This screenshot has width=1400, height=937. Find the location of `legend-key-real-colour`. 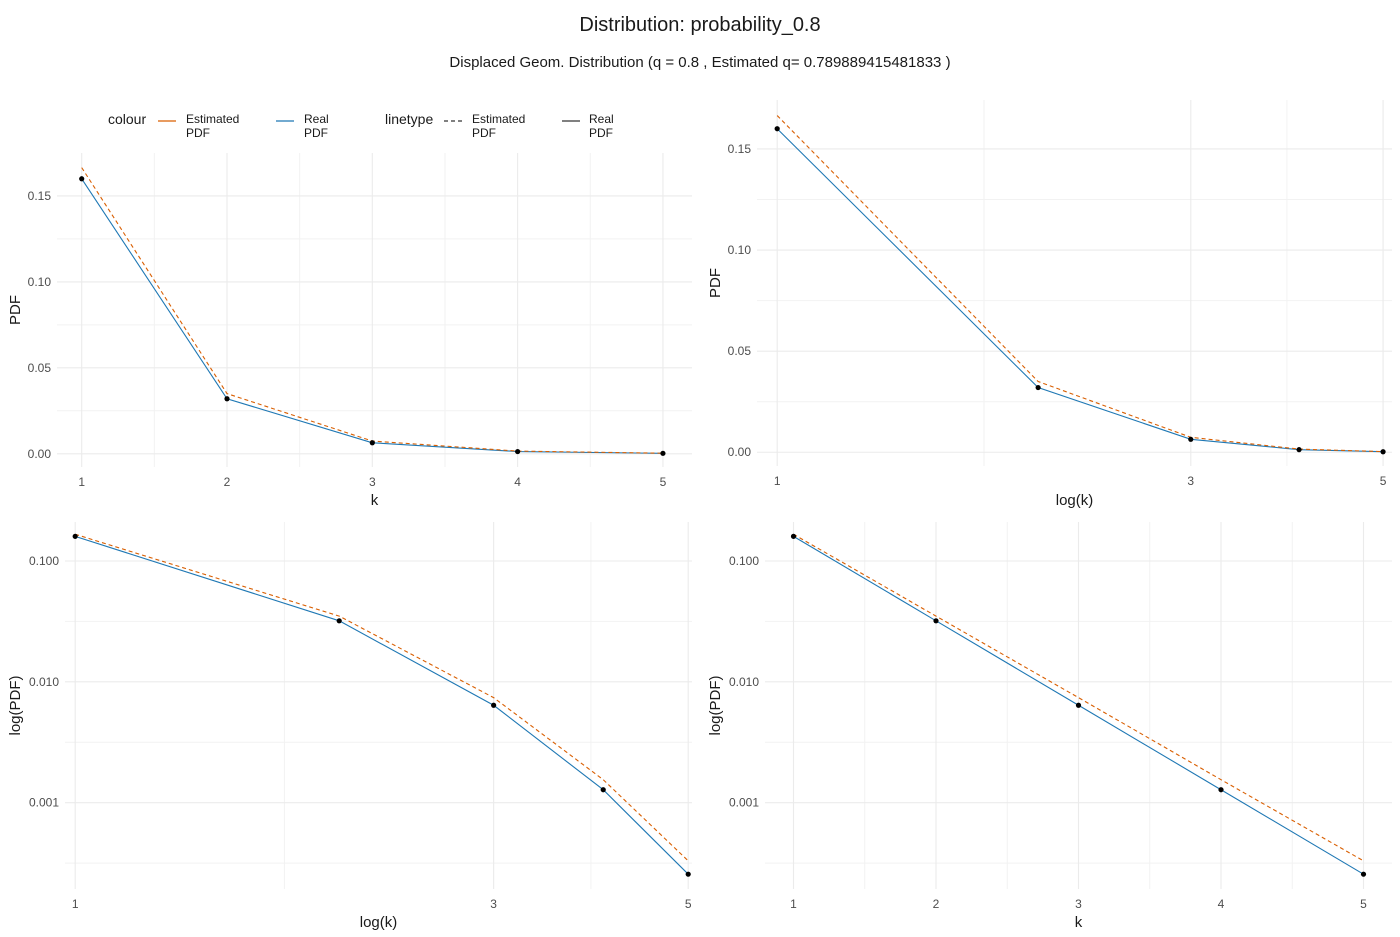

legend-key-real-colour is located at coordinates (285, 121).